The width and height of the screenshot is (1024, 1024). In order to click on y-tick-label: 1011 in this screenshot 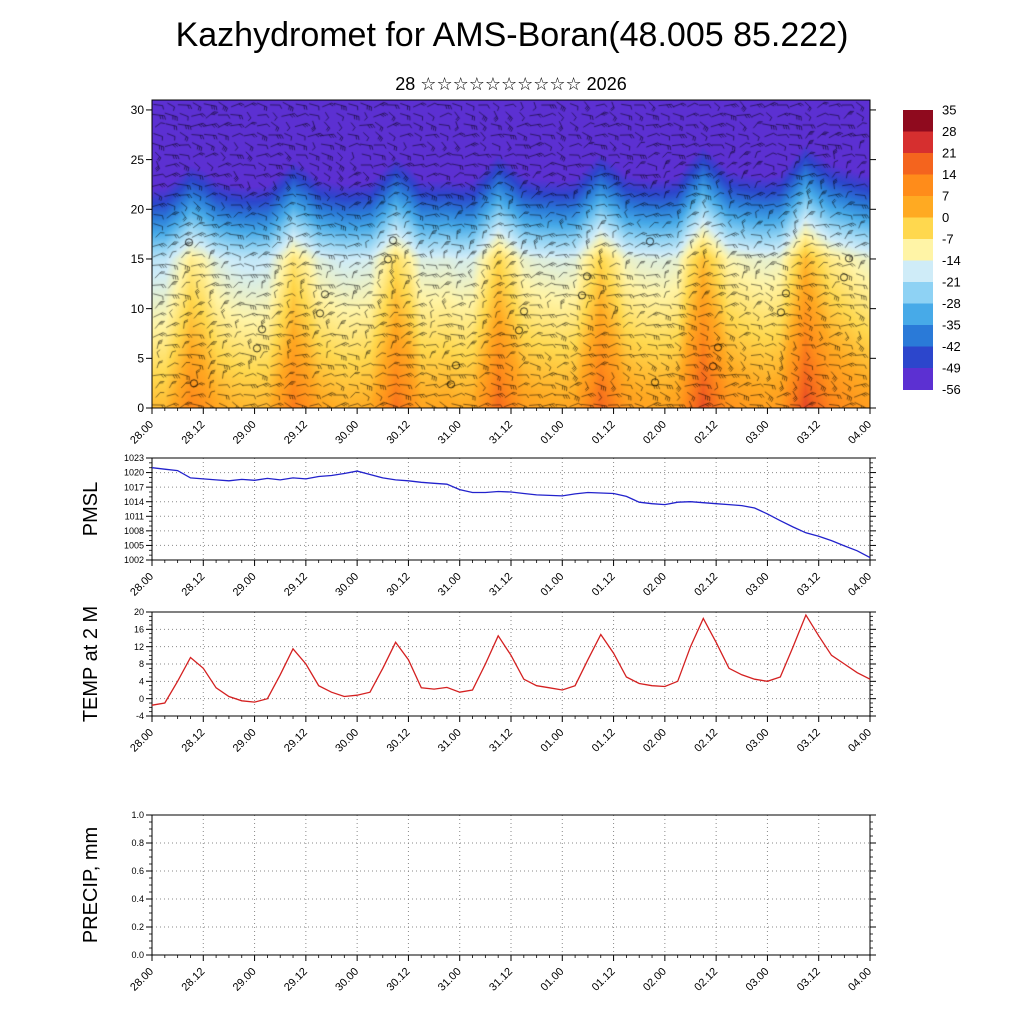, I will do `click(134, 516)`.